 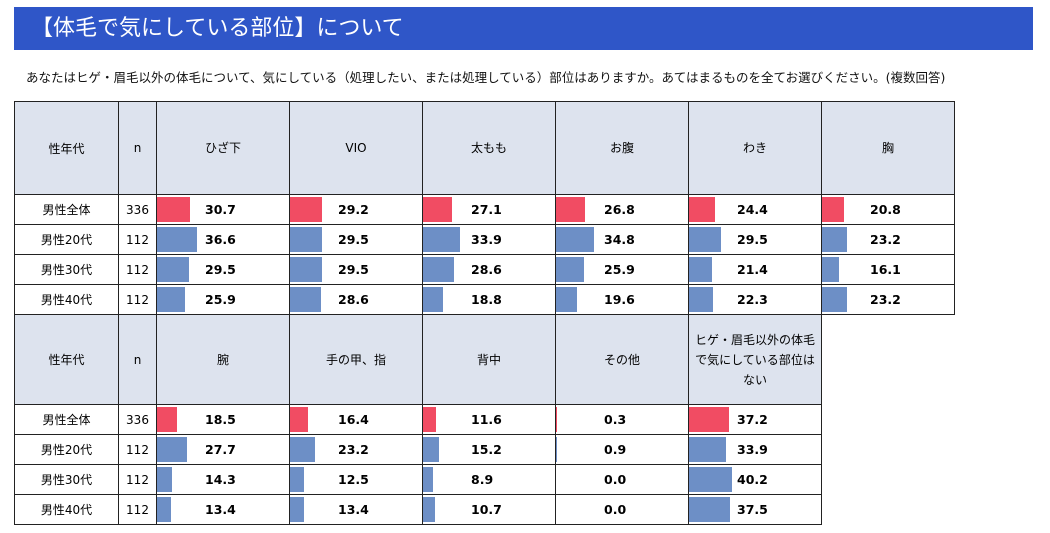 I want to click on segment-label: 男性30代, so click(x=66, y=479).